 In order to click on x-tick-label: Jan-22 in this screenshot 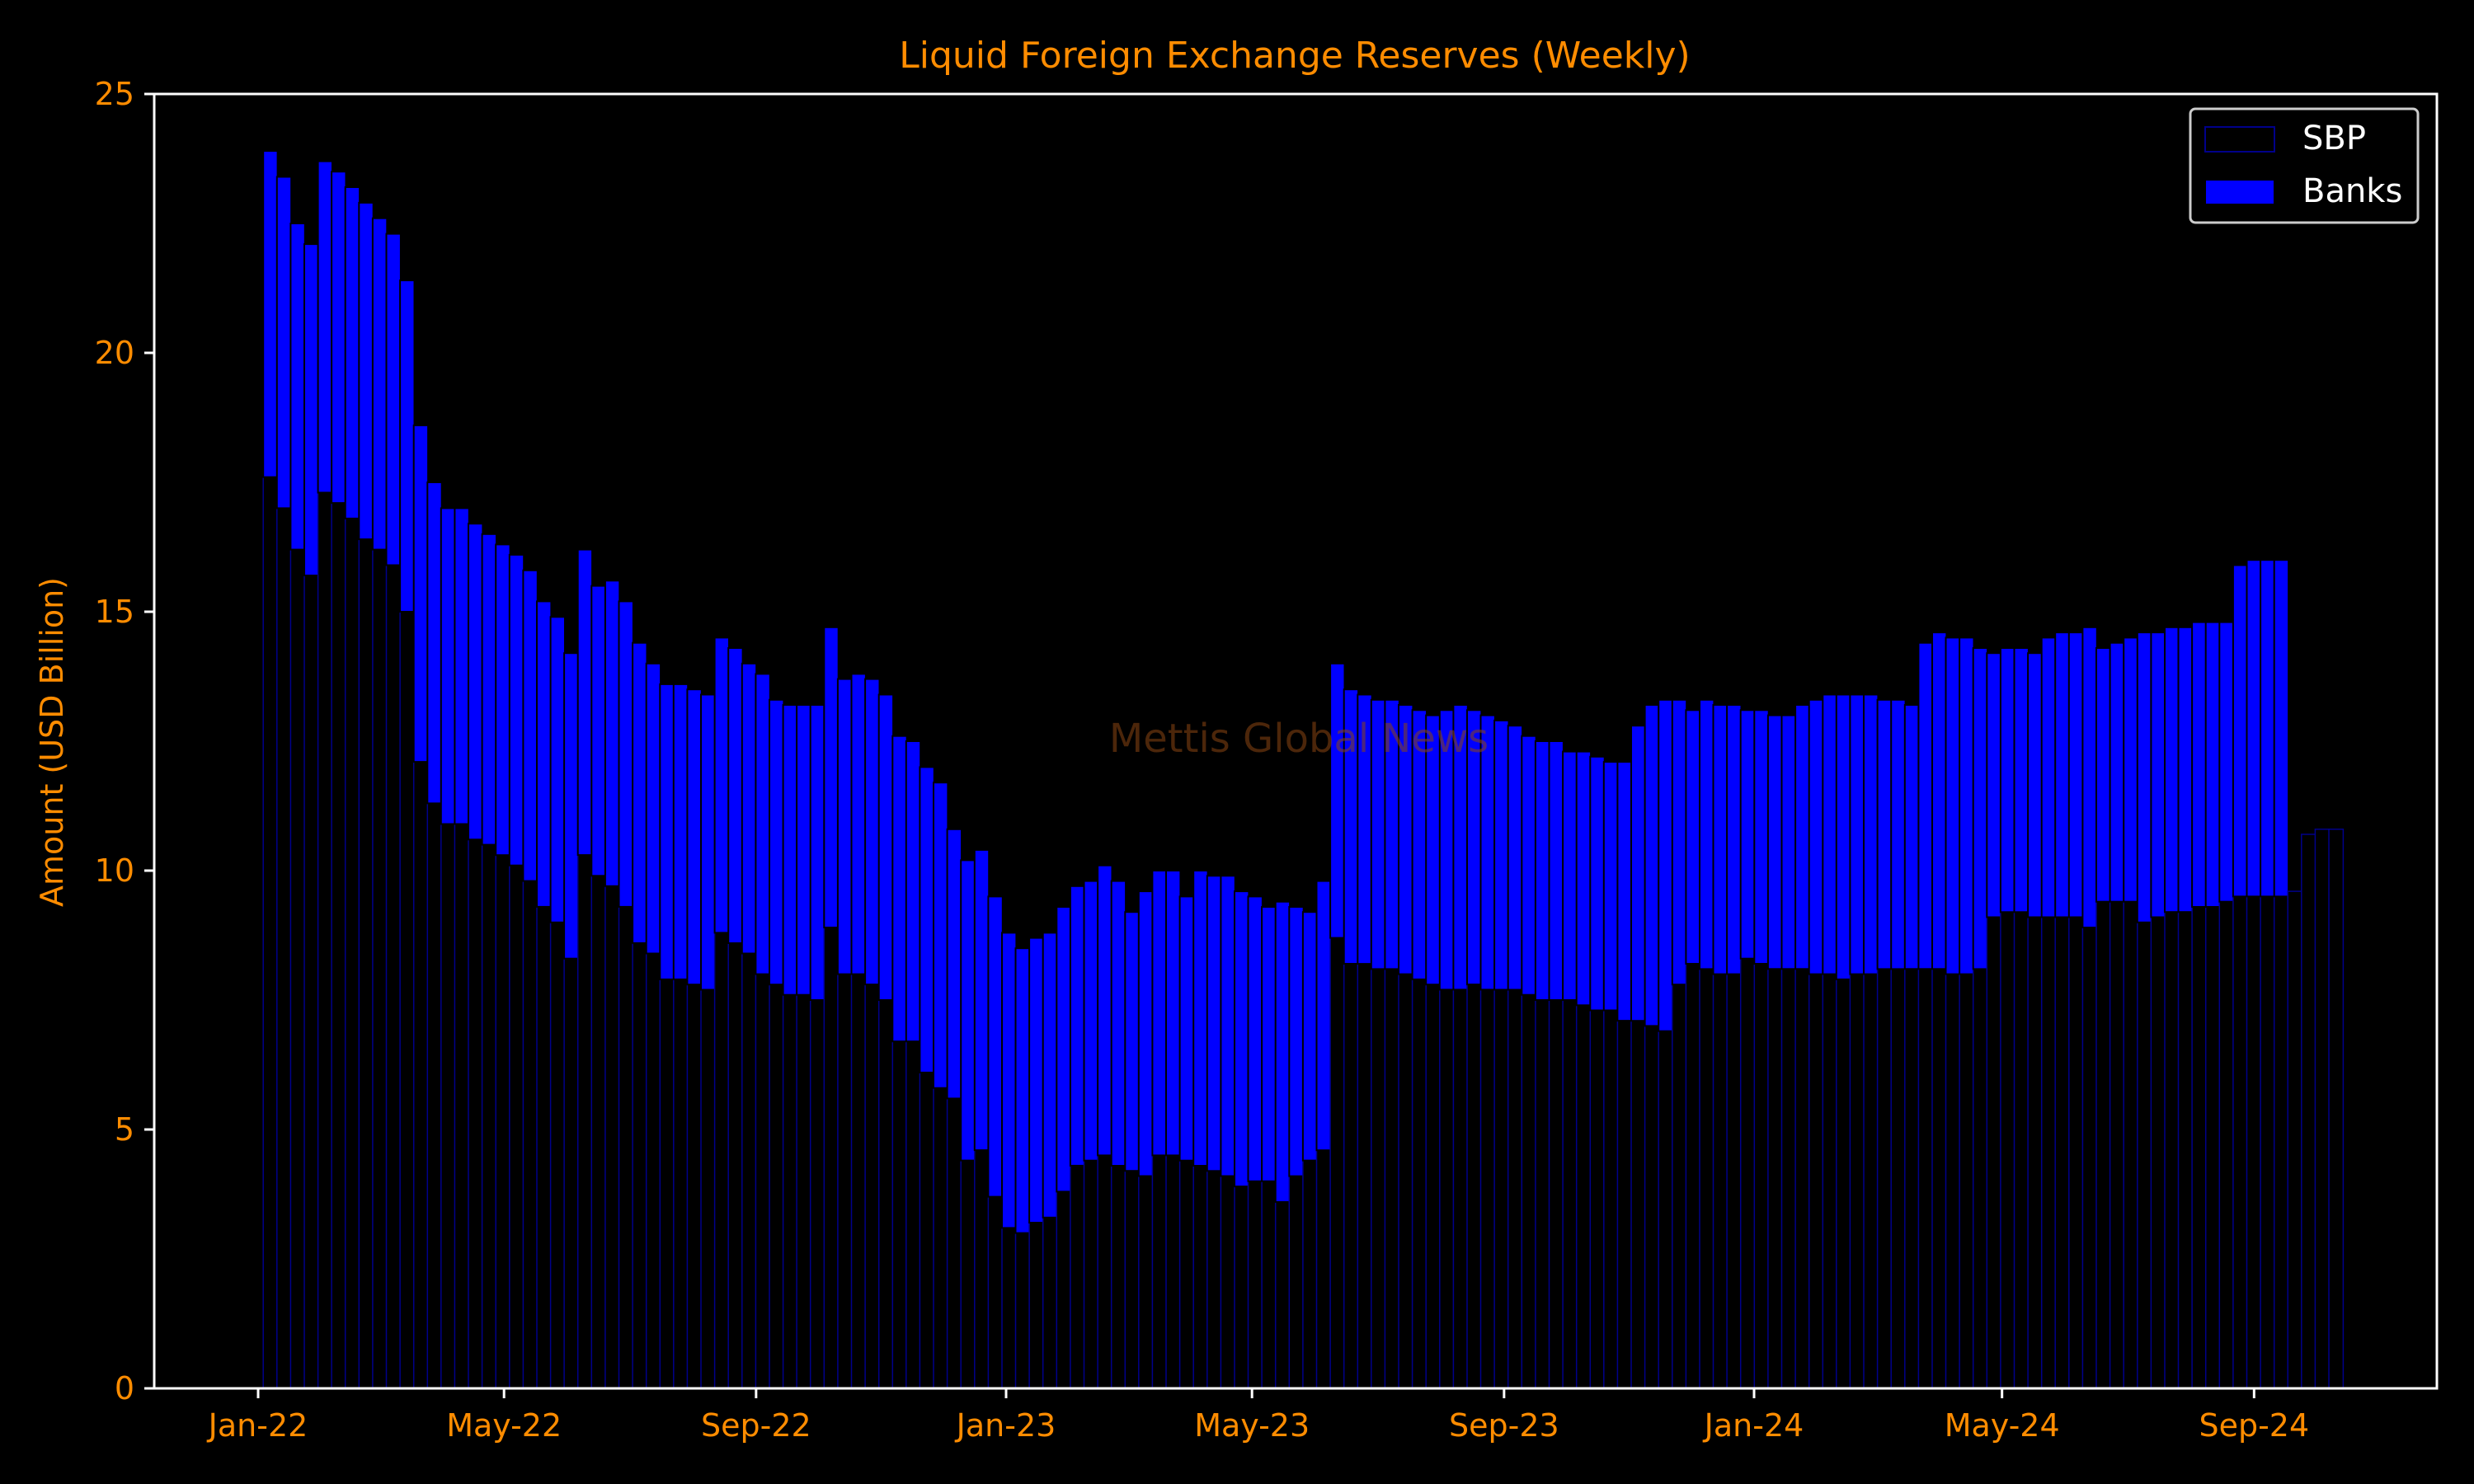, I will do `click(257, 1425)`.